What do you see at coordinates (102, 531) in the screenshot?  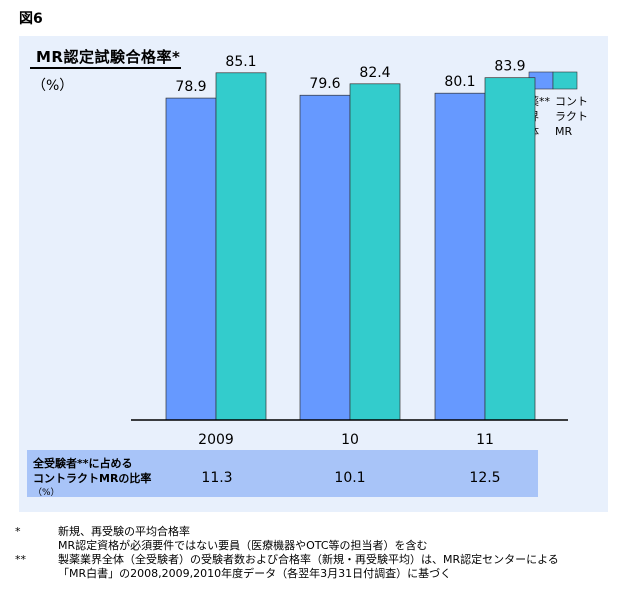 I see `footnote: * 新規、再受験の平均合格率` at bounding box center [102, 531].